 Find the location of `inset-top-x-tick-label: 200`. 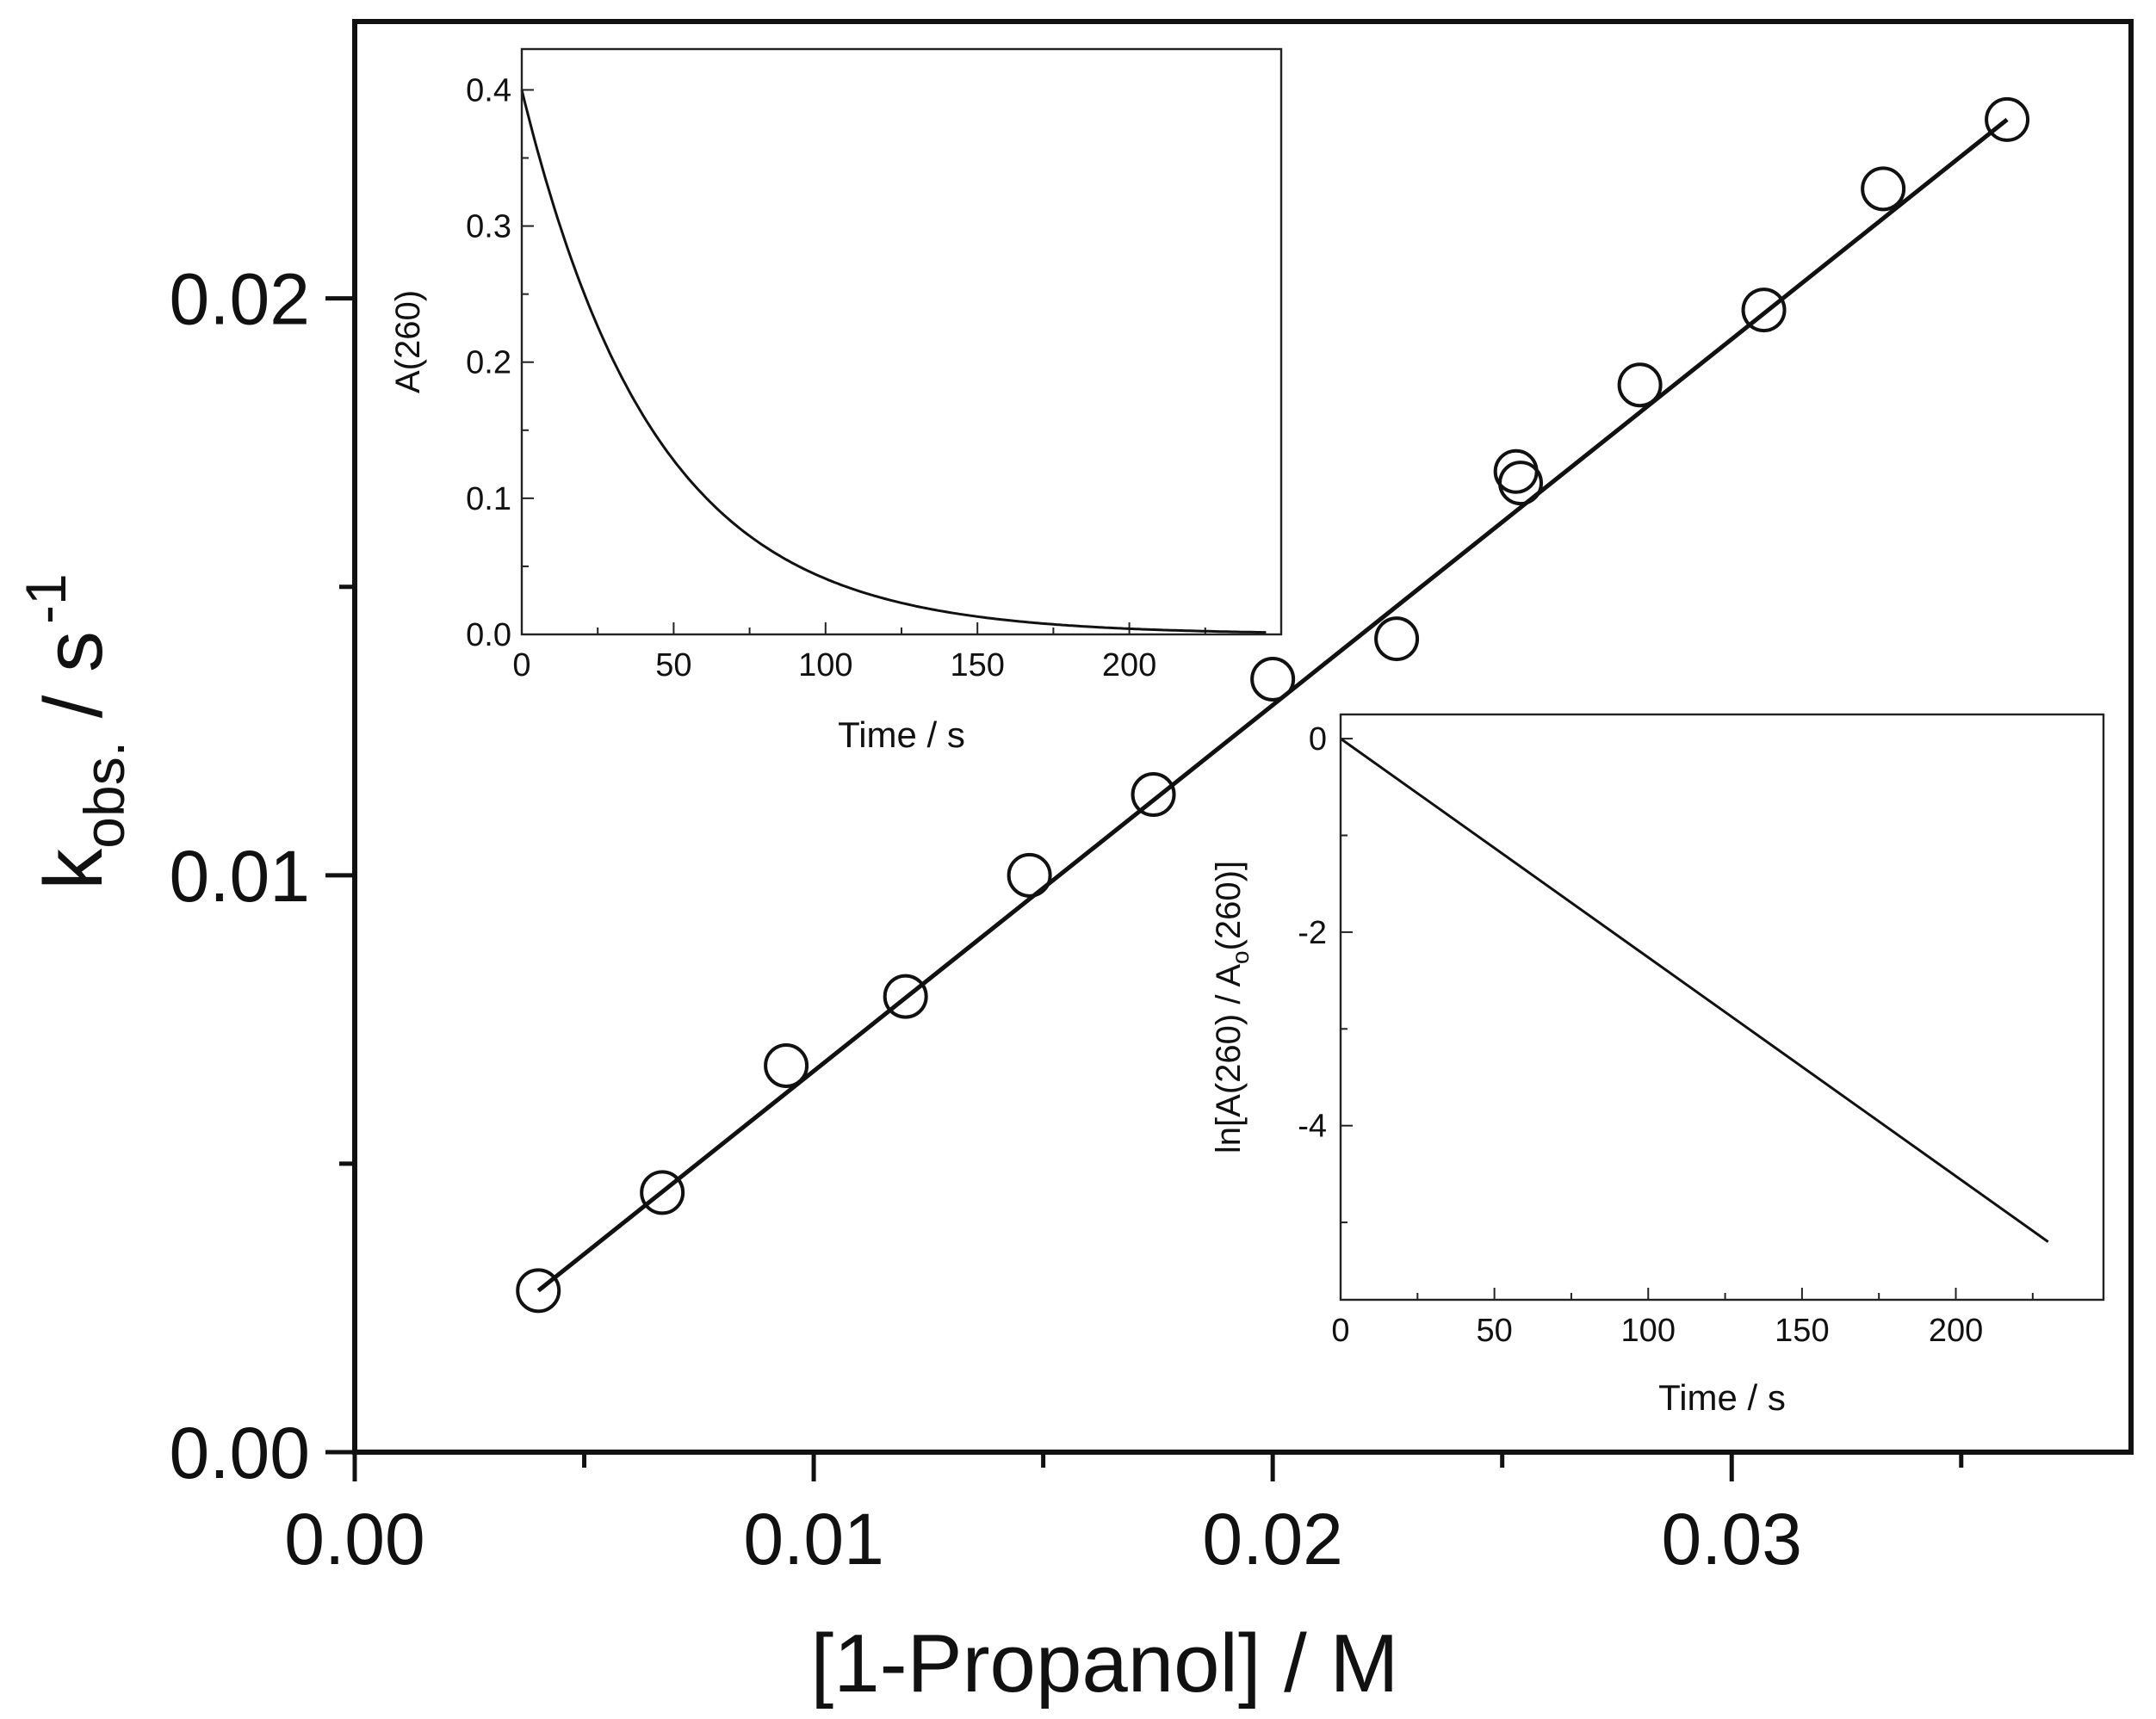

inset-top-x-tick-label: 200 is located at coordinates (1129, 665).